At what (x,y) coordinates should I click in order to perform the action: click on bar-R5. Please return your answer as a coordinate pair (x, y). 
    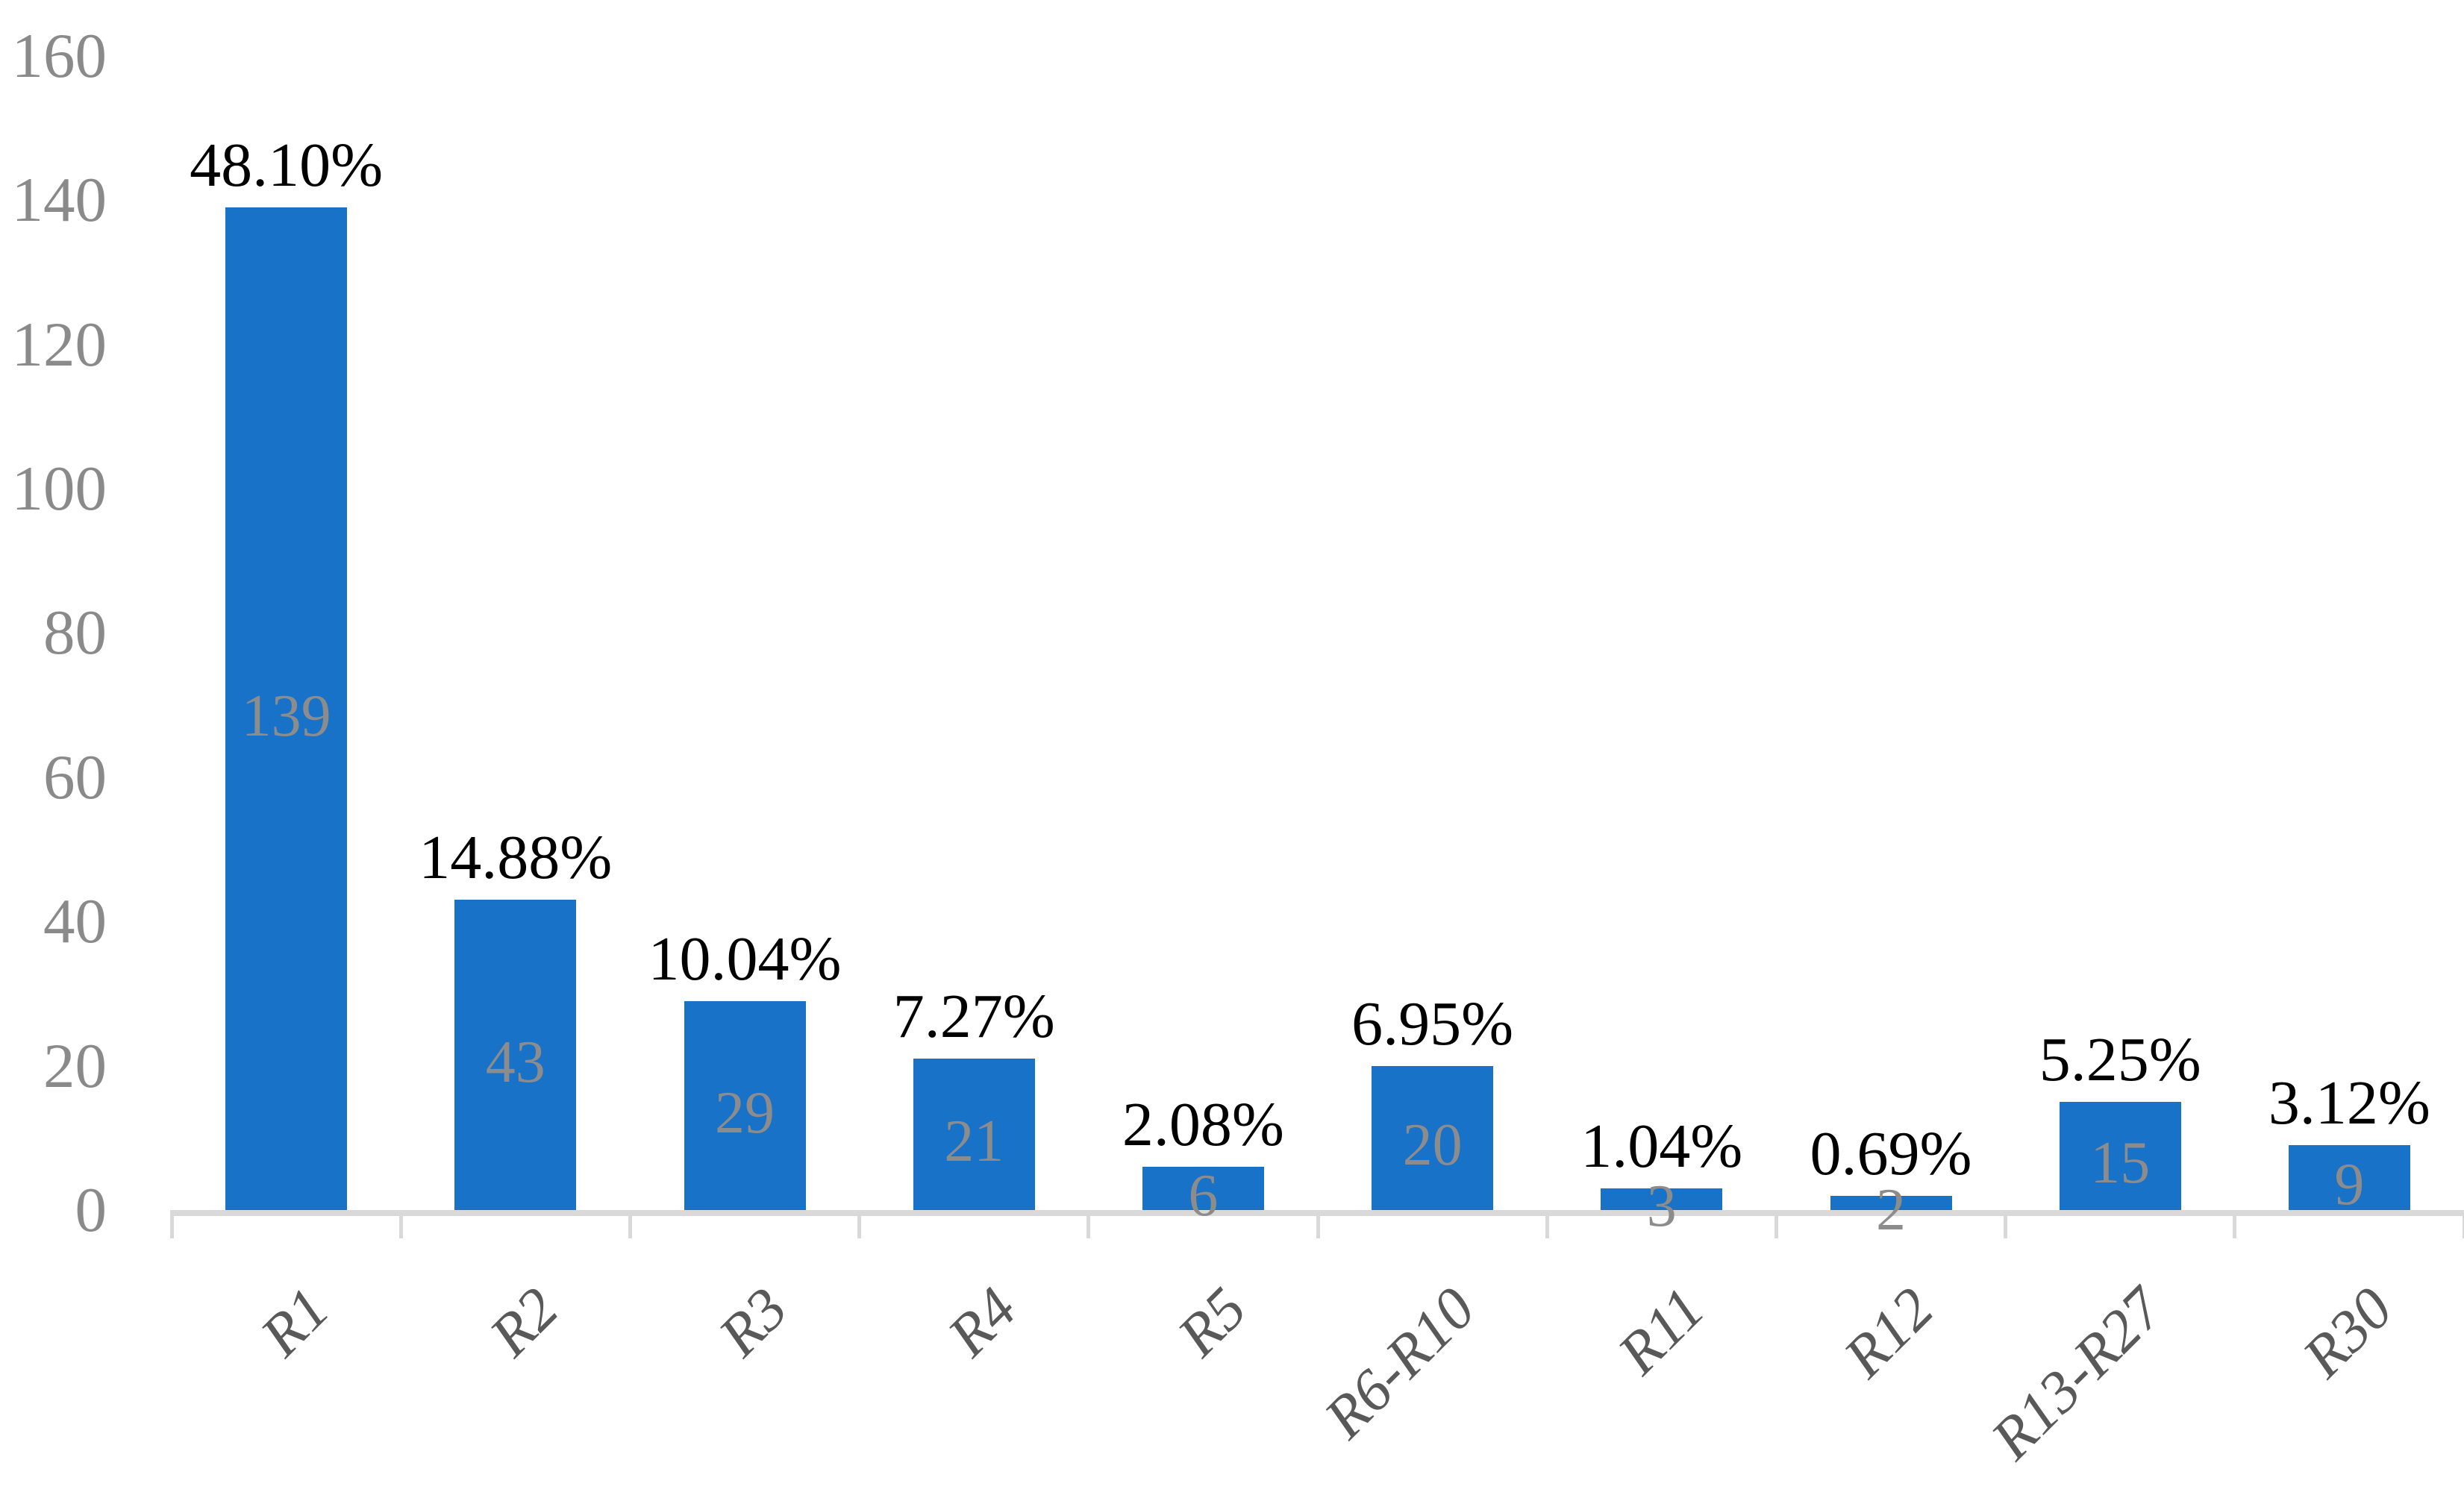
    Looking at the image, I should click on (1203, 1188).